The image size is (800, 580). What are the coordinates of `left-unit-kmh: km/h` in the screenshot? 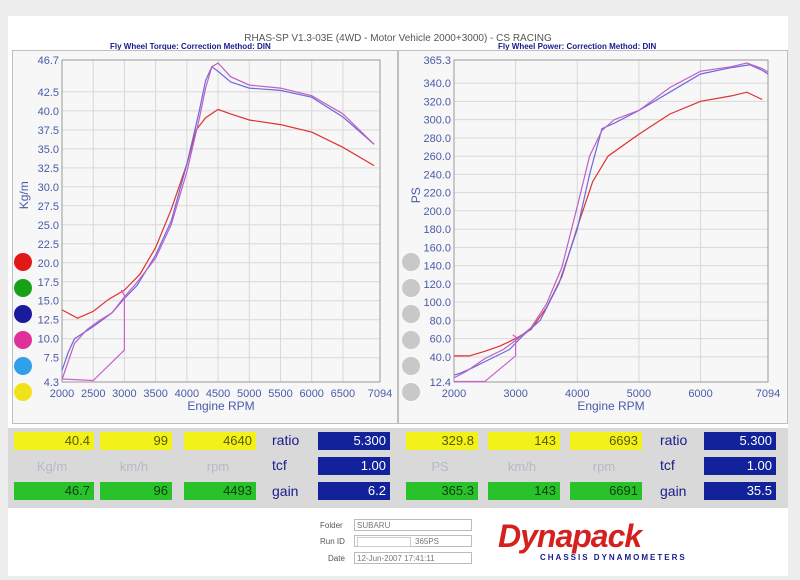 It's located at (134, 466).